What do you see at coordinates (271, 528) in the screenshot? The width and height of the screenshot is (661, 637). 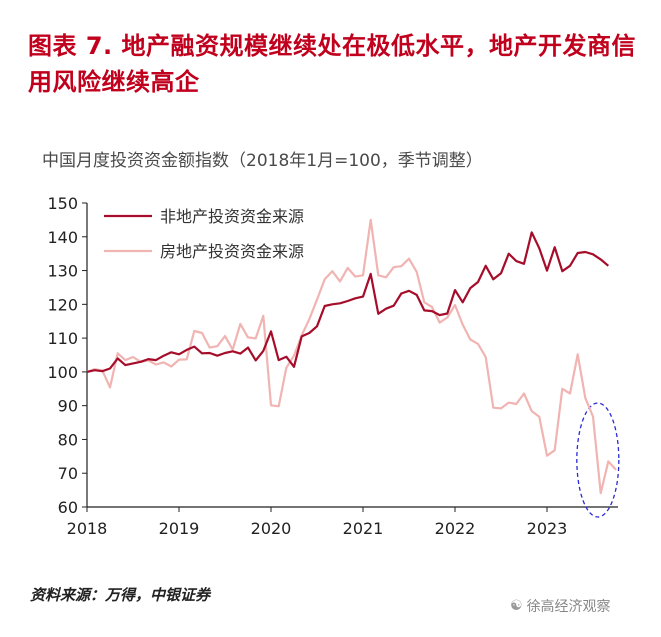 I see `x-tick-label: 2020` at bounding box center [271, 528].